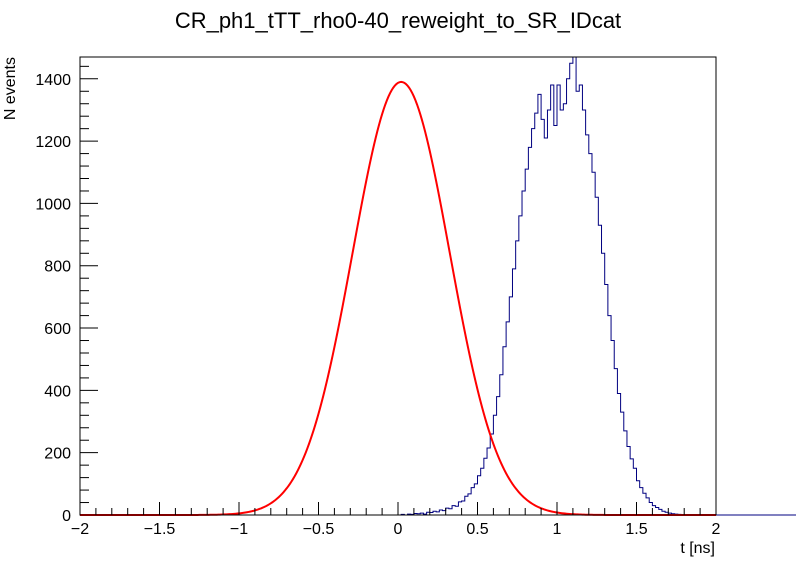  I want to click on x-axis-ticks, so click(398, 508).